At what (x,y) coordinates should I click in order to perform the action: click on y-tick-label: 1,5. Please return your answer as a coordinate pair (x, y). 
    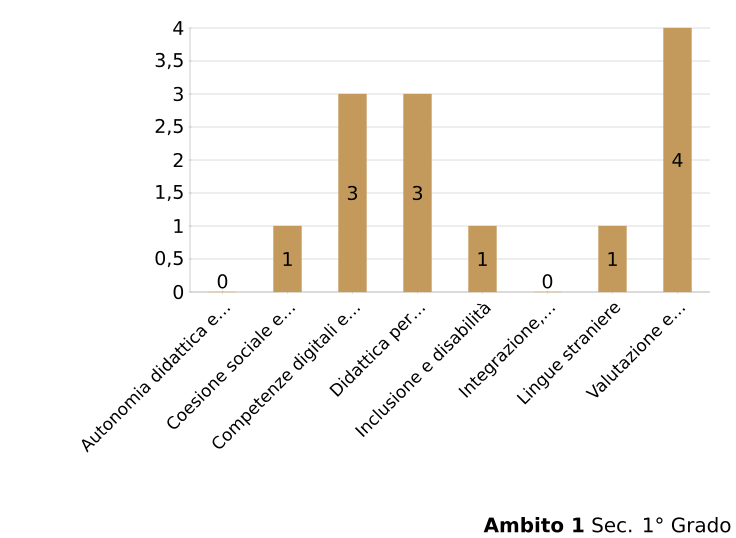
    Looking at the image, I should click on (169, 193).